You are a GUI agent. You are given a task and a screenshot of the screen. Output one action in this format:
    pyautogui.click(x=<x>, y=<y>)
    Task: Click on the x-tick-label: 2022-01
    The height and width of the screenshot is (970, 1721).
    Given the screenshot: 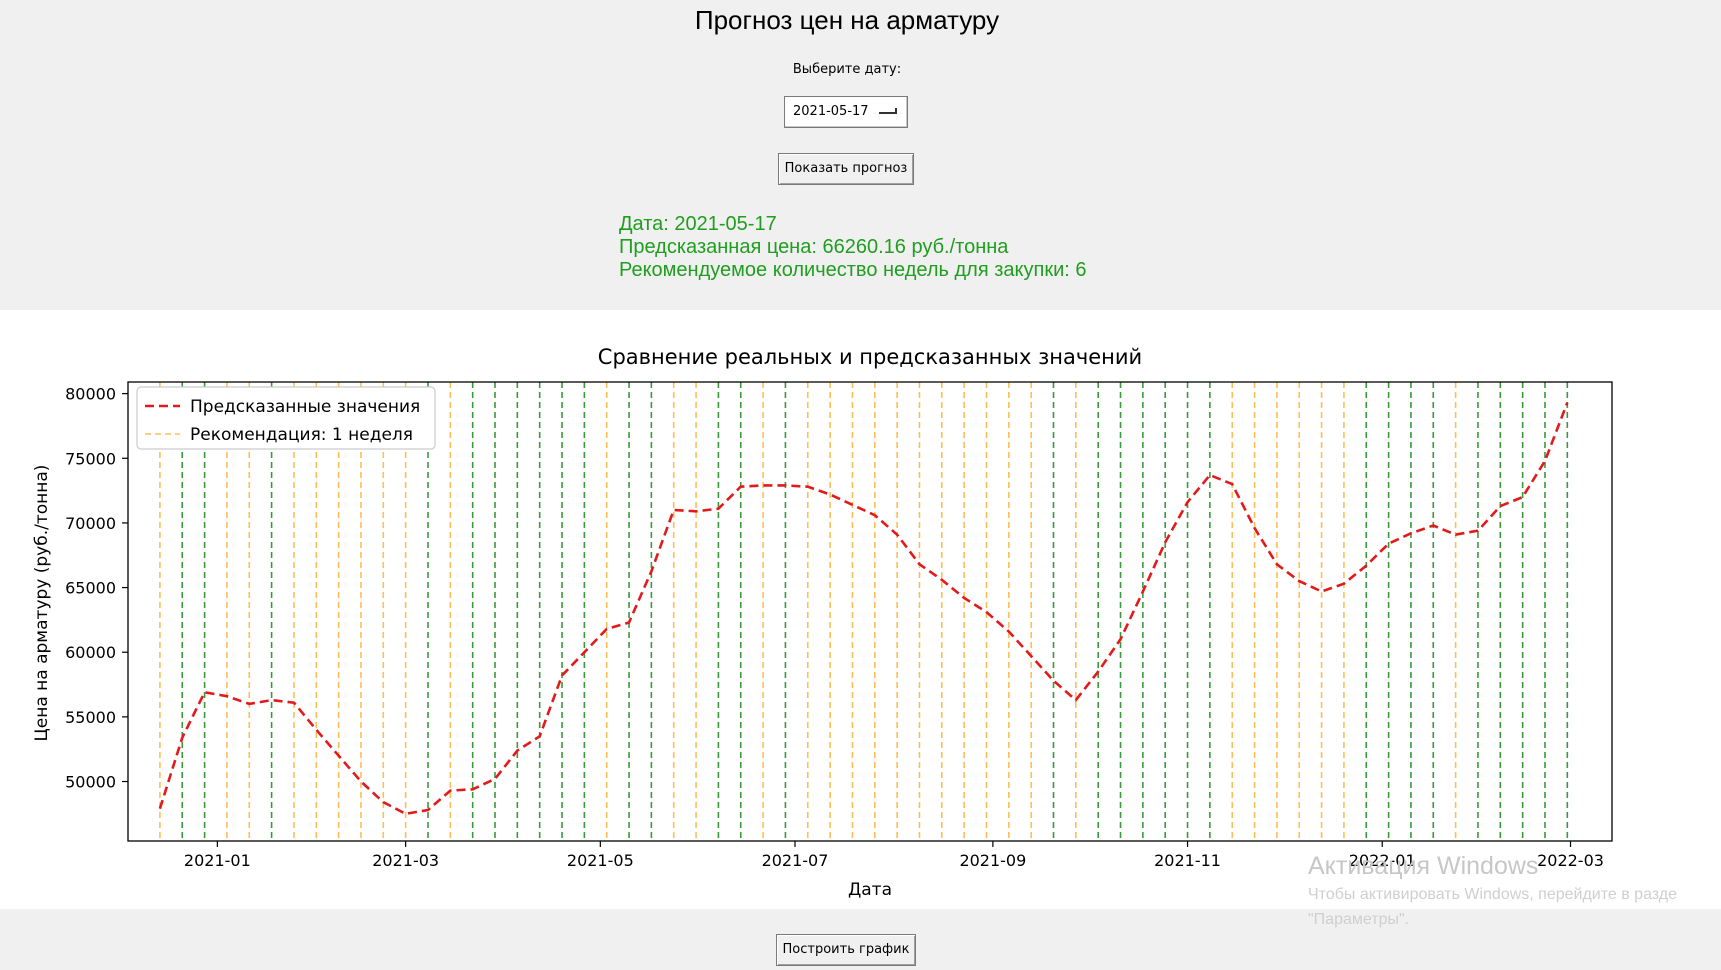 What is the action you would take?
    pyautogui.click(x=1382, y=860)
    